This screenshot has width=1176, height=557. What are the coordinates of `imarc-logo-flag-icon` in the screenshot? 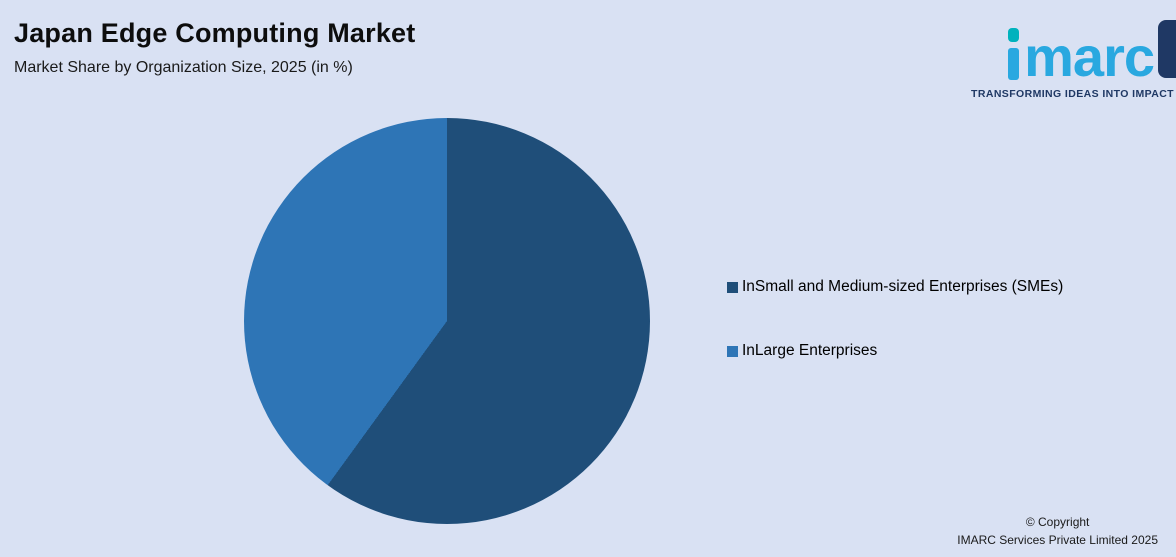 It's located at (1167, 49).